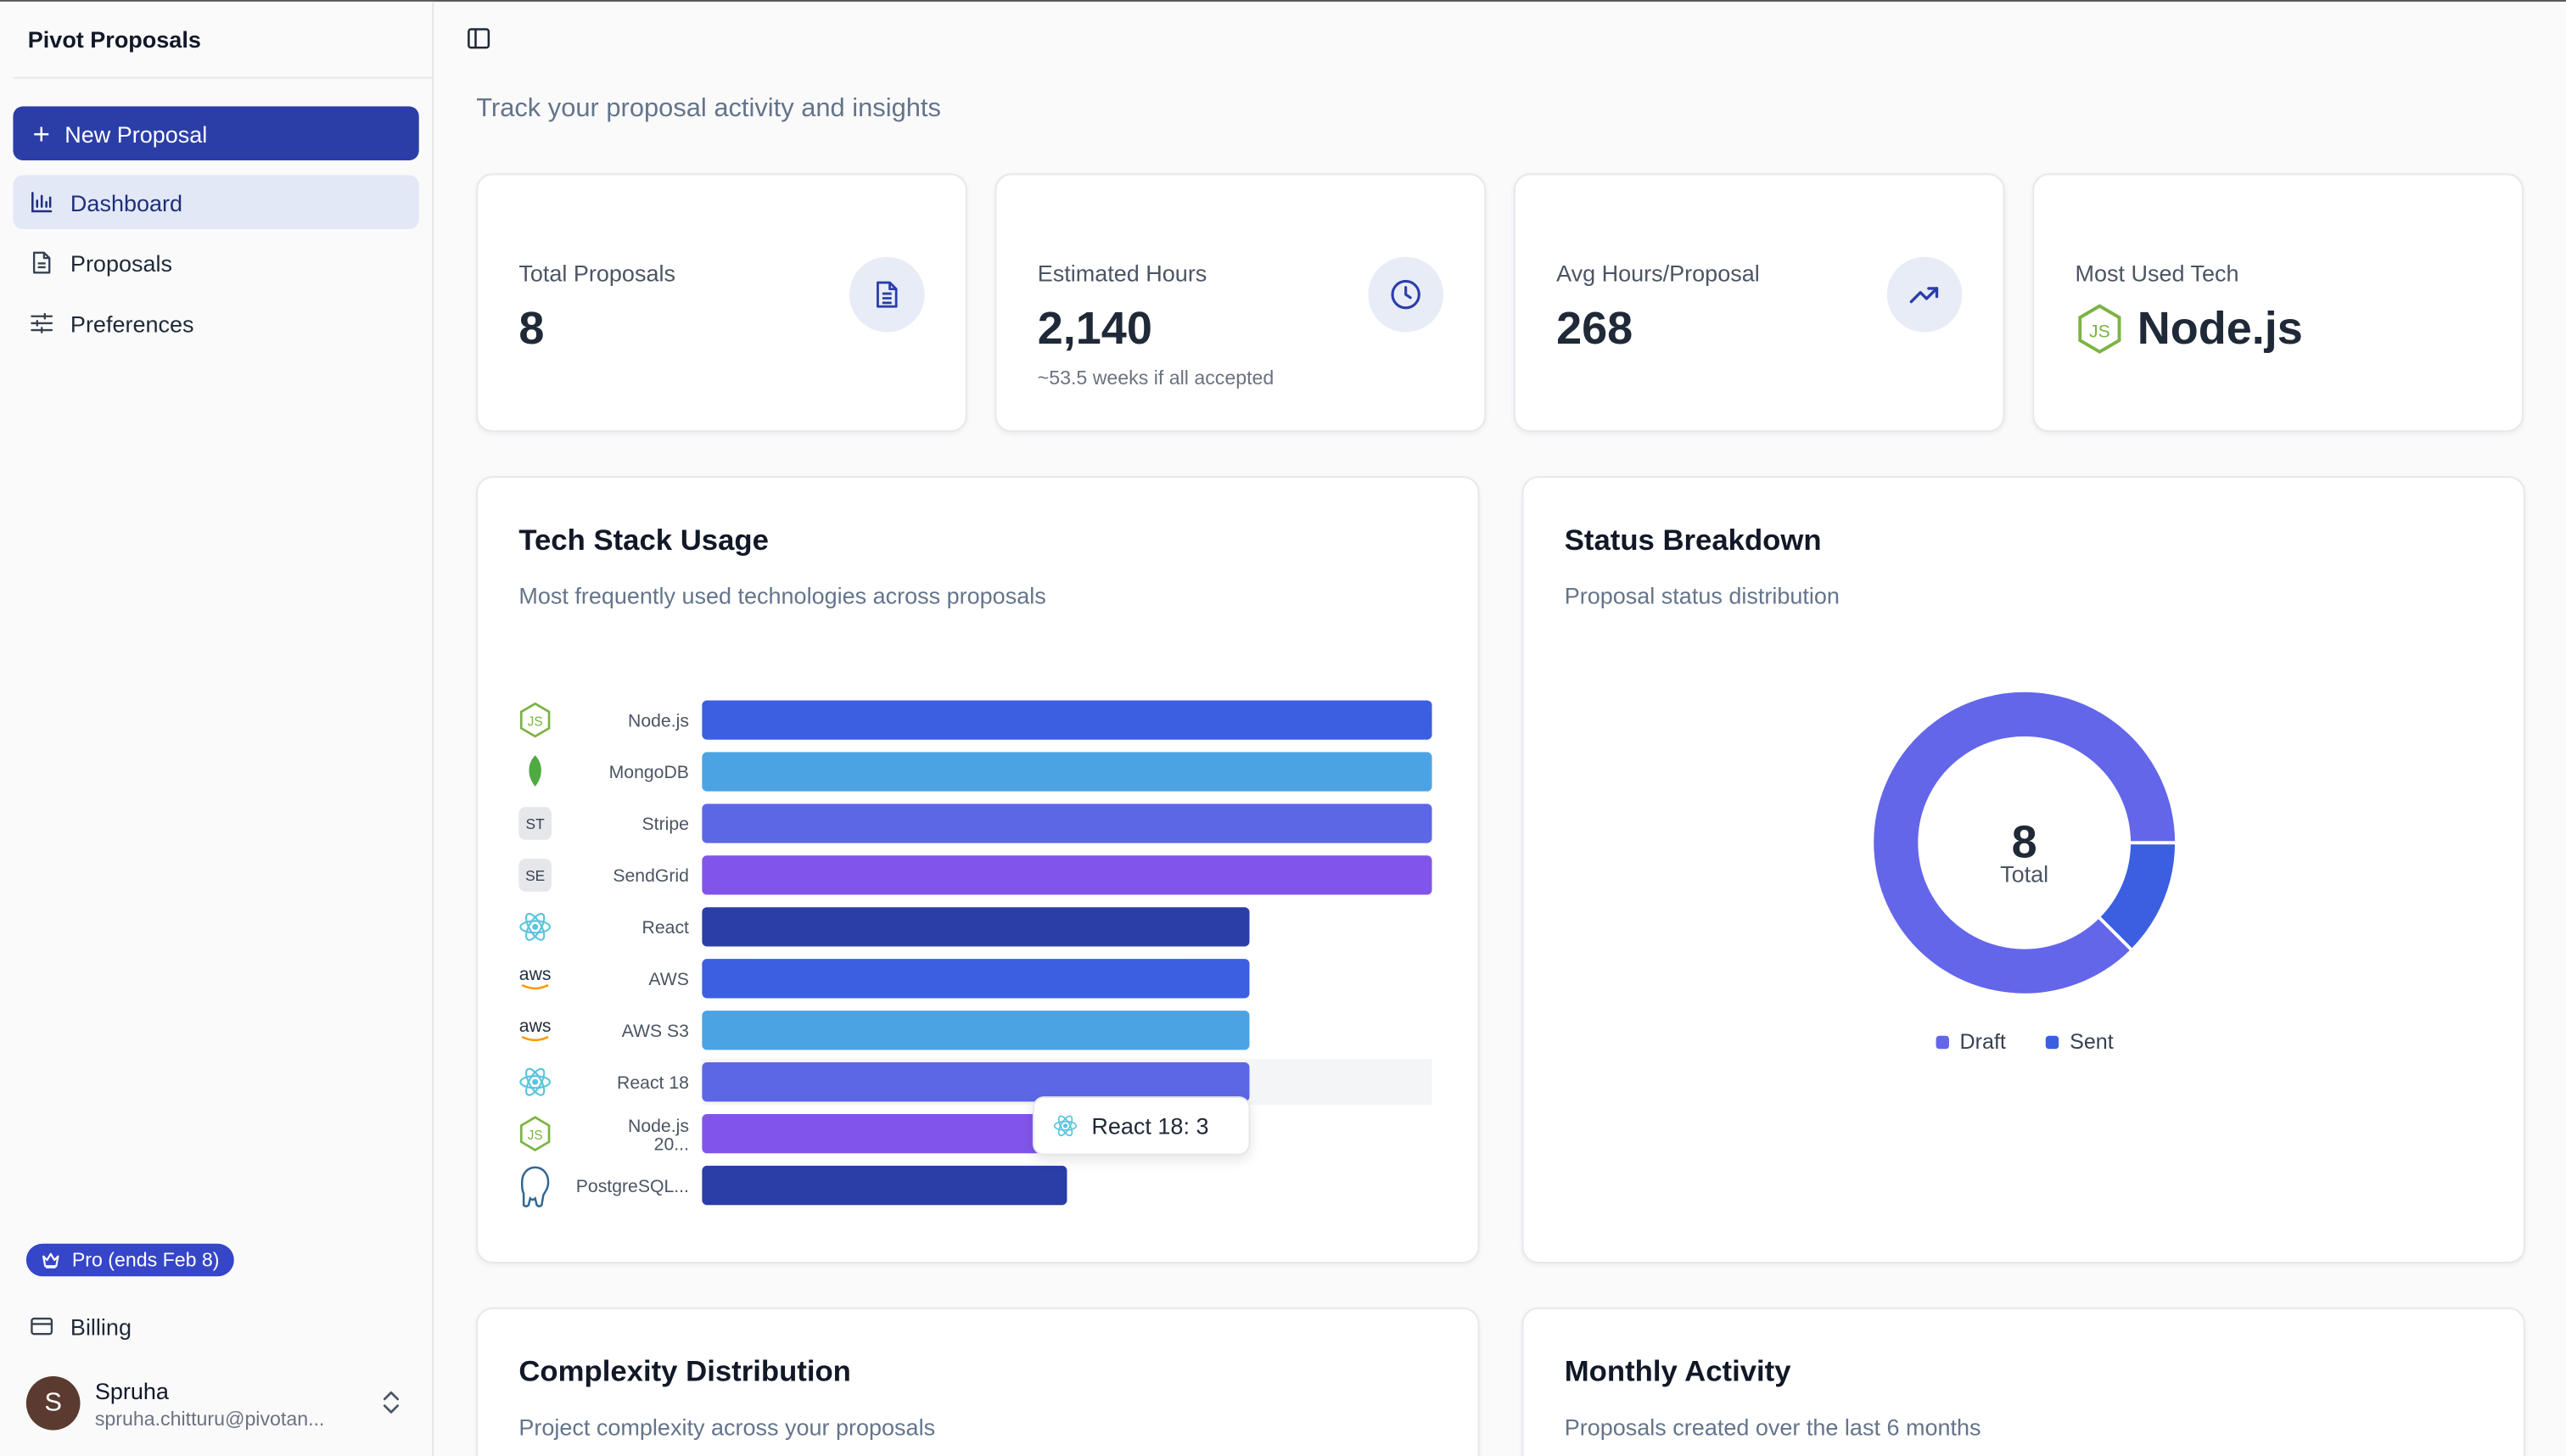  Describe the element at coordinates (665, 824) in the screenshot. I see `y-tick-label: Stripe` at that location.